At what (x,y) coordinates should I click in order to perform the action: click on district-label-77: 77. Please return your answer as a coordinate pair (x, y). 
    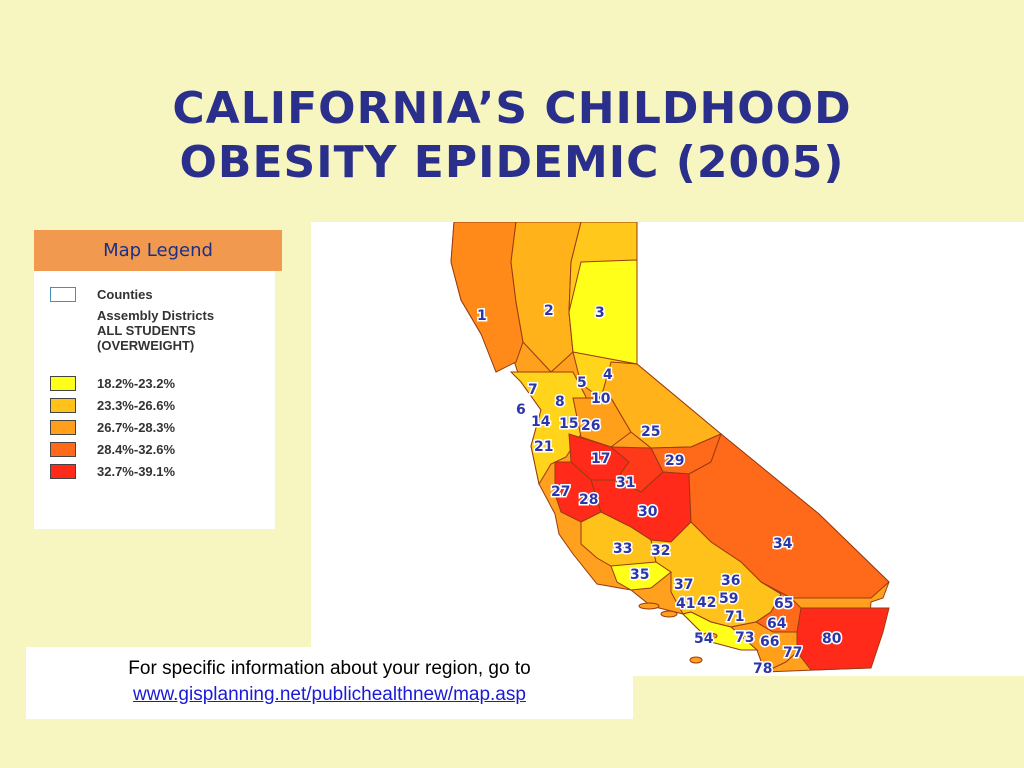
    Looking at the image, I should click on (792, 653).